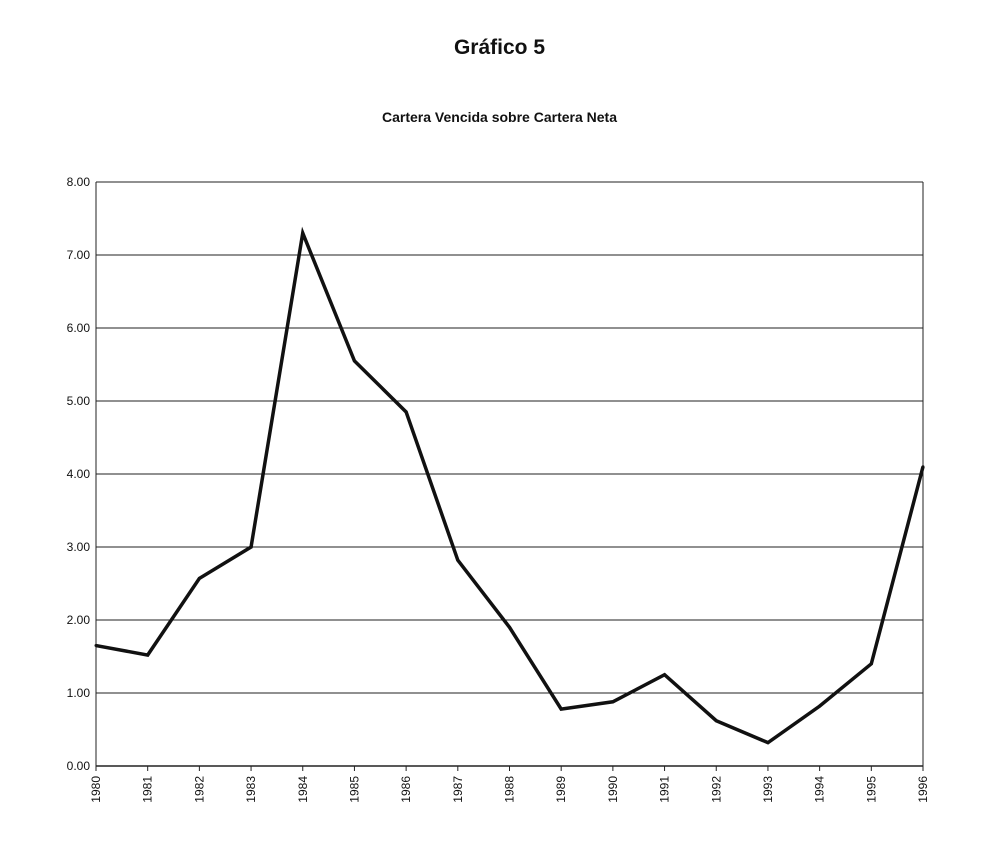  Describe the element at coordinates (79, 401) in the screenshot. I see `y-tick-label: 5.00` at that location.